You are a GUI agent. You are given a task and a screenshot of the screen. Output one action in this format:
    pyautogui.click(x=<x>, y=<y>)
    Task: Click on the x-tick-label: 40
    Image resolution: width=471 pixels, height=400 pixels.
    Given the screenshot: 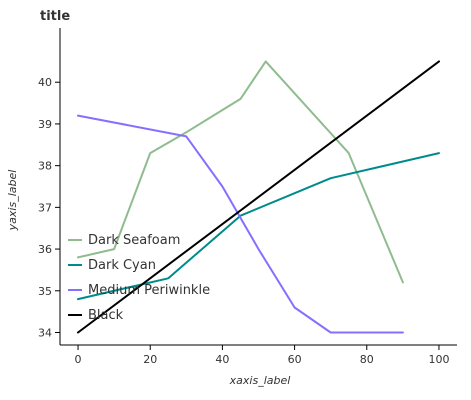 What is the action you would take?
    pyautogui.click(x=222, y=359)
    